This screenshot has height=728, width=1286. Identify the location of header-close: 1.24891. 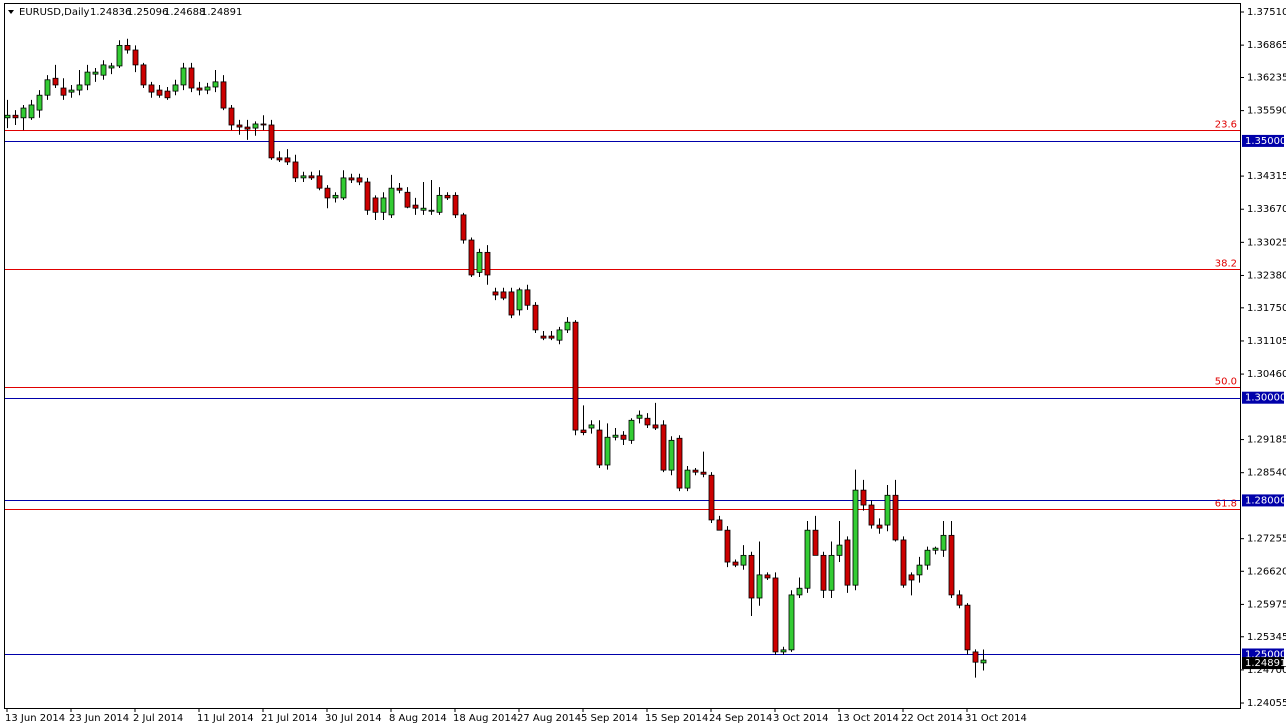
(221, 12).